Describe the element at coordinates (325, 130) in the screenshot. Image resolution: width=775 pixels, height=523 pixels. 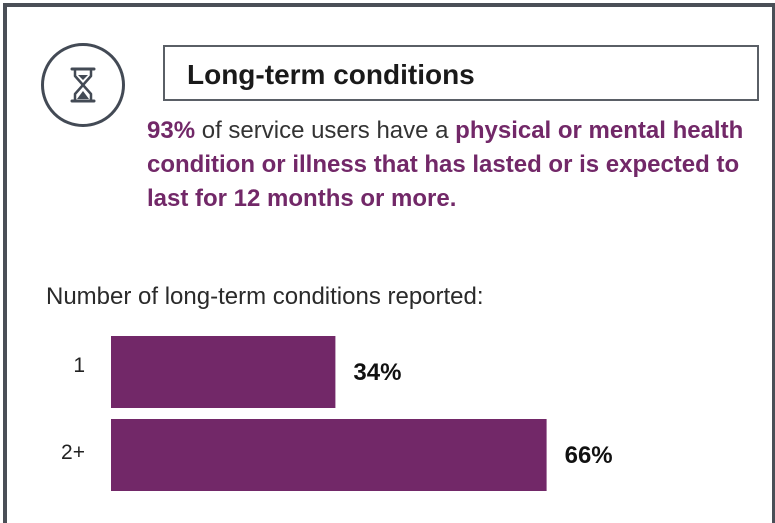
I see `stat-plain-text: of service users have a` at that location.